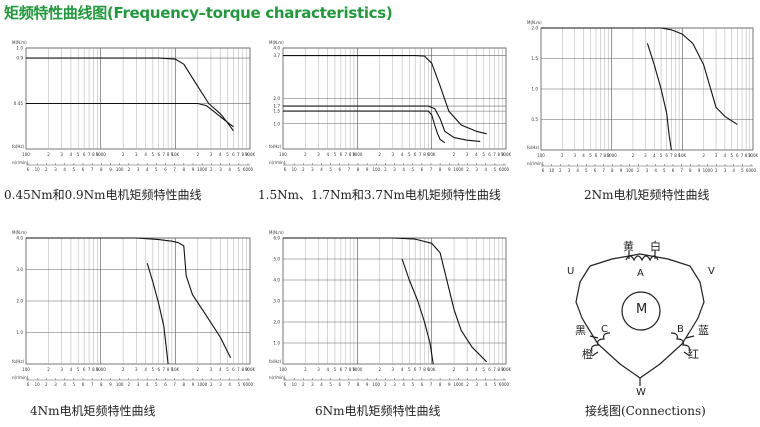 The height and width of the screenshot is (427, 760). What do you see at coordinates (711, 271) in the screenshot?
I see `label-v: V` at bounding box center [711, 271].